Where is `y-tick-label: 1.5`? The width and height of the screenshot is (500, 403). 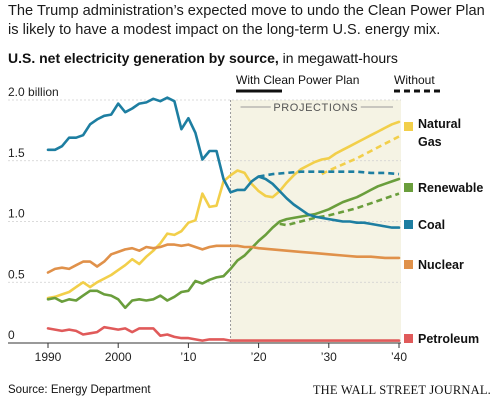 y-tick-label: 1.5 is located at coordinates (16, 153).